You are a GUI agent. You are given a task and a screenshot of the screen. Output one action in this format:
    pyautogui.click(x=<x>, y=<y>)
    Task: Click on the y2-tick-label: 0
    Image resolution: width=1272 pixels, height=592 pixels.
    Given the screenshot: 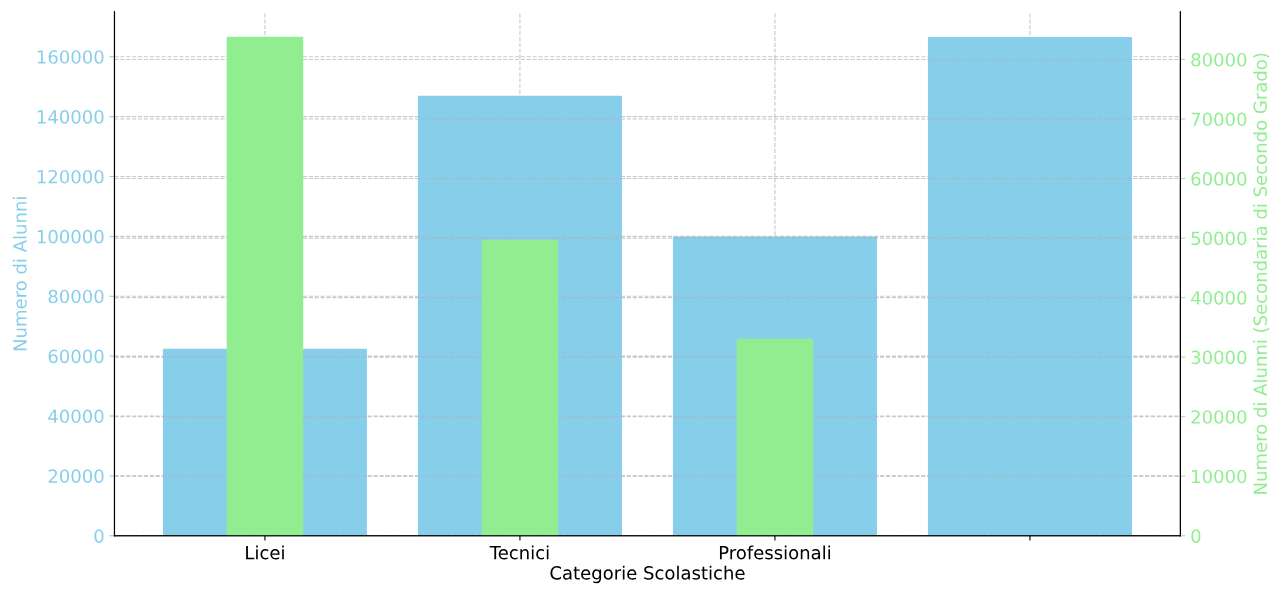 What is the action you would take?
    pyautogui.click(x=1196, y=536)
    